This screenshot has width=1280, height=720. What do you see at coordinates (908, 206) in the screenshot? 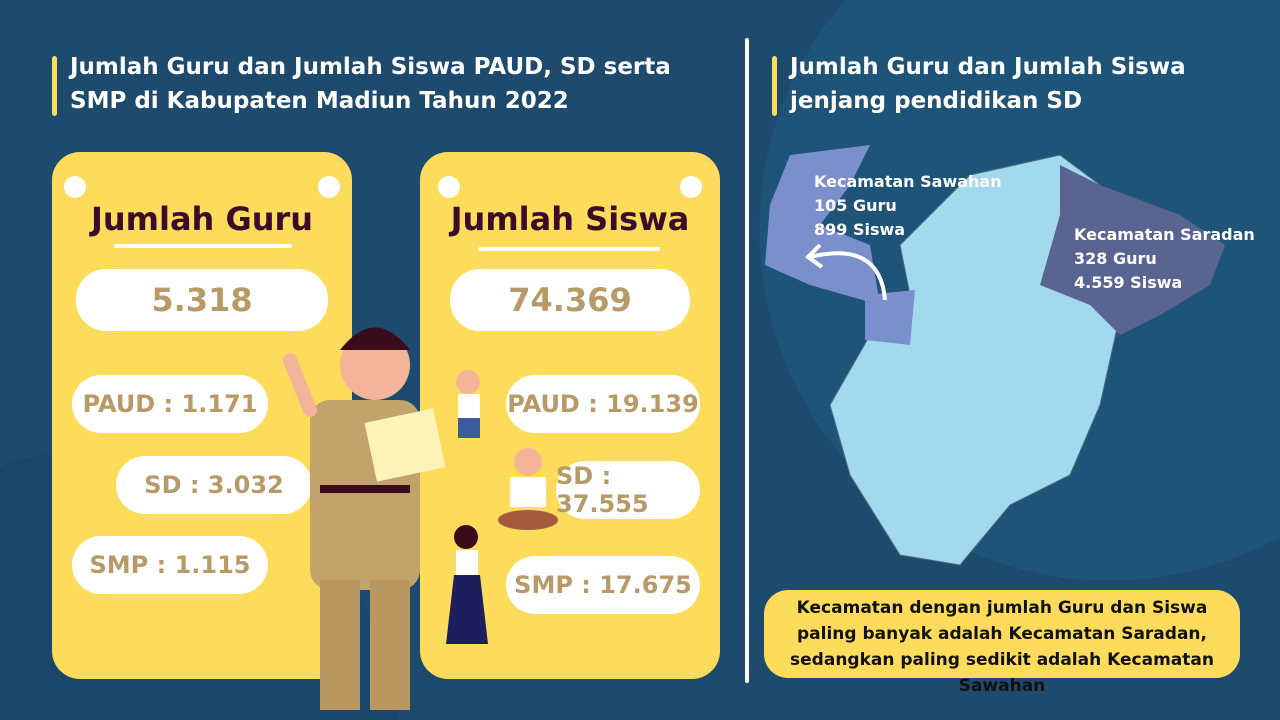
I see `sawahan-label: Kecamatan Sawahan 105 Guru 899 Siswa` at bounding box center [908, 206].